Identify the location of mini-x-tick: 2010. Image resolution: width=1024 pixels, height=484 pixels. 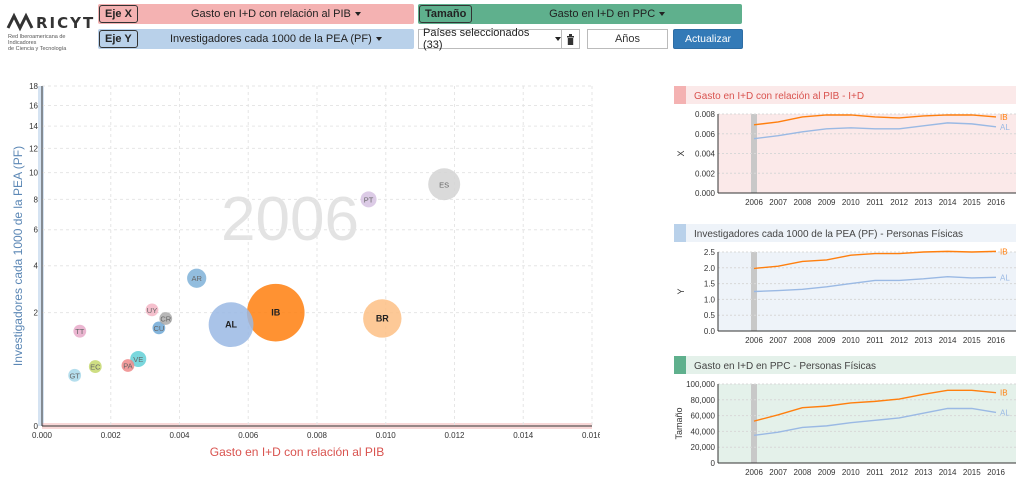
(851, 340).